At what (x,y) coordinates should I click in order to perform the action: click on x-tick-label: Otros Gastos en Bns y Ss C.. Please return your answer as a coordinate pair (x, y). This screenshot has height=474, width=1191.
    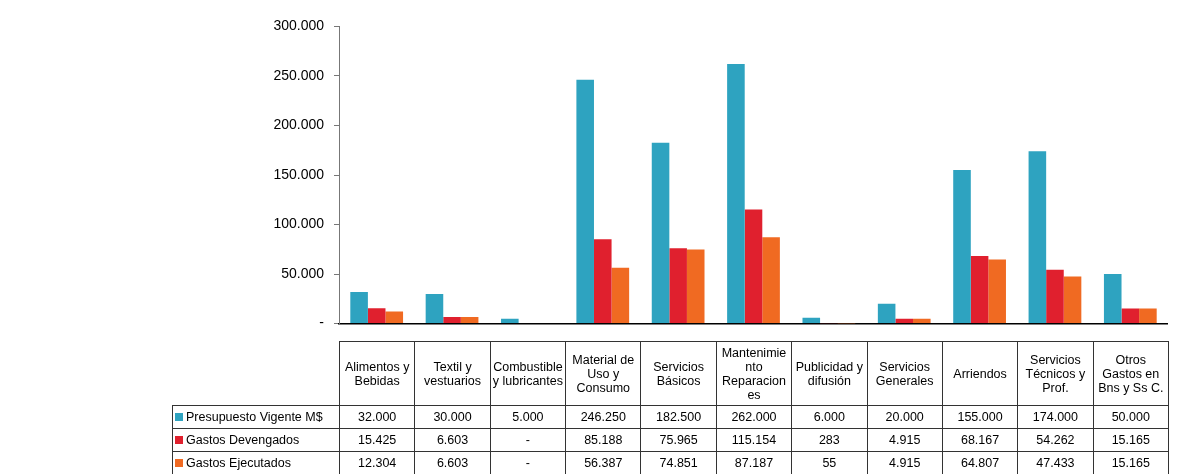
    Looking at the image, I should click on (1131, 373).